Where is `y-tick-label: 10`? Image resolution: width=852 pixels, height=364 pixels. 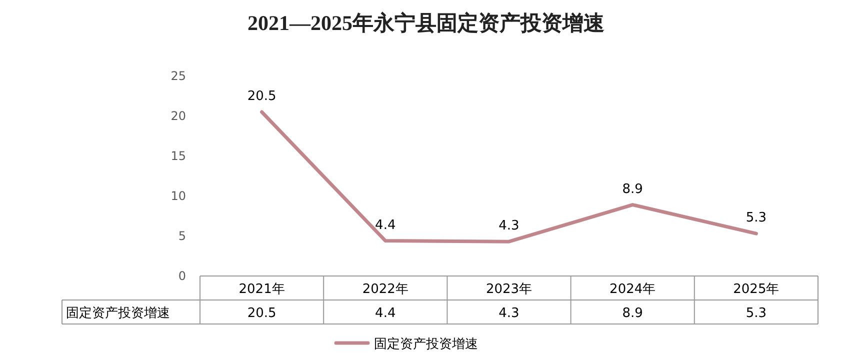
y-tick-label: 10 is located at coordinates (178, 196).